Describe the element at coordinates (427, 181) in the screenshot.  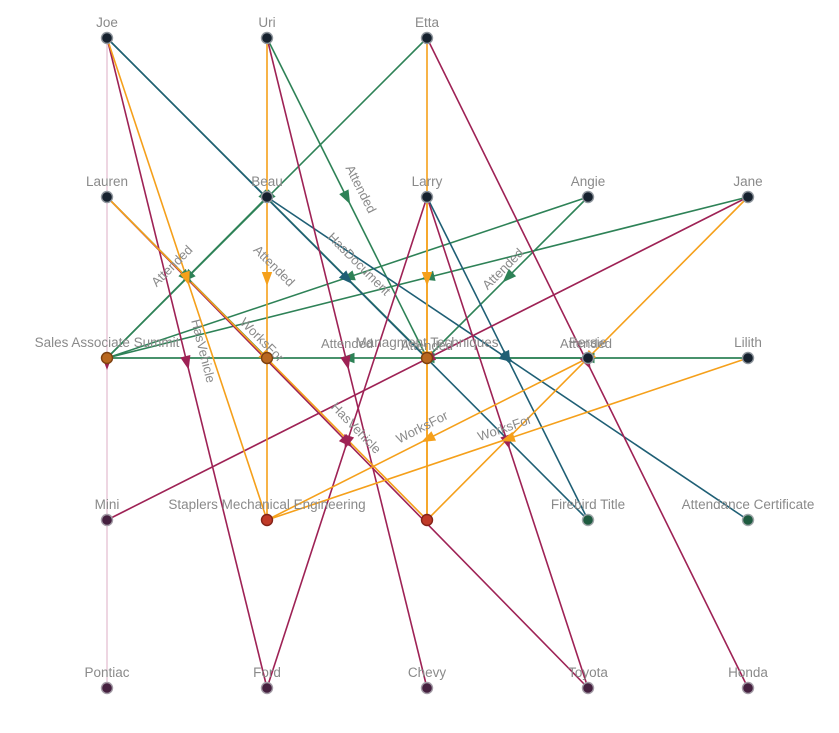
I see `node-label-larry: Larry` at that location.